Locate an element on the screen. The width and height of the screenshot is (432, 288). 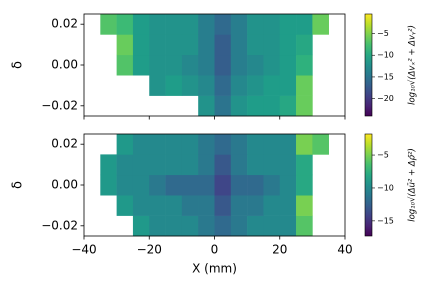
colorbar-tick-label: −20 is located at coordinates (385, 98).